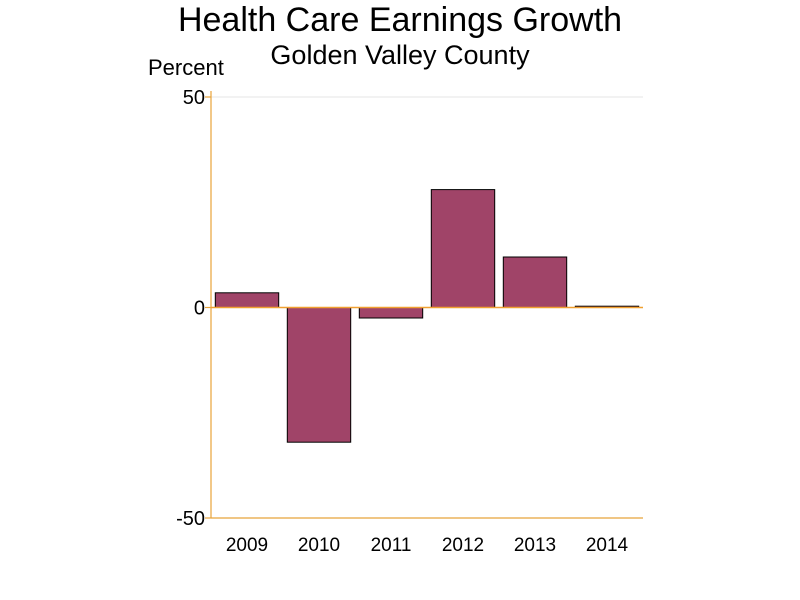 The height and width of the screenshot is (600, 800). I want to click on y-tick-label: 0, so click(199, 309).